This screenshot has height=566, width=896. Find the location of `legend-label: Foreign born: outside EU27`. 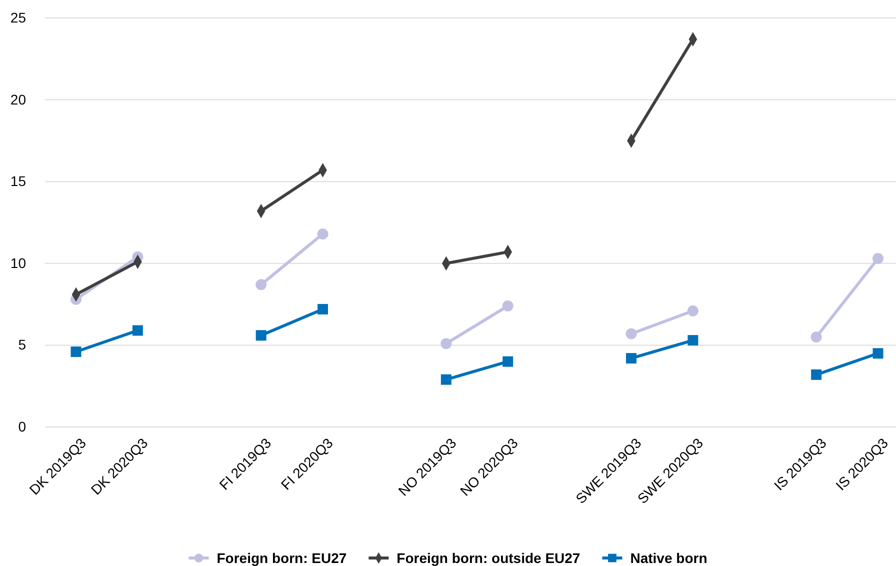

legend-label: Foreign born: outside EU27 is located at coordinates (488, 558).